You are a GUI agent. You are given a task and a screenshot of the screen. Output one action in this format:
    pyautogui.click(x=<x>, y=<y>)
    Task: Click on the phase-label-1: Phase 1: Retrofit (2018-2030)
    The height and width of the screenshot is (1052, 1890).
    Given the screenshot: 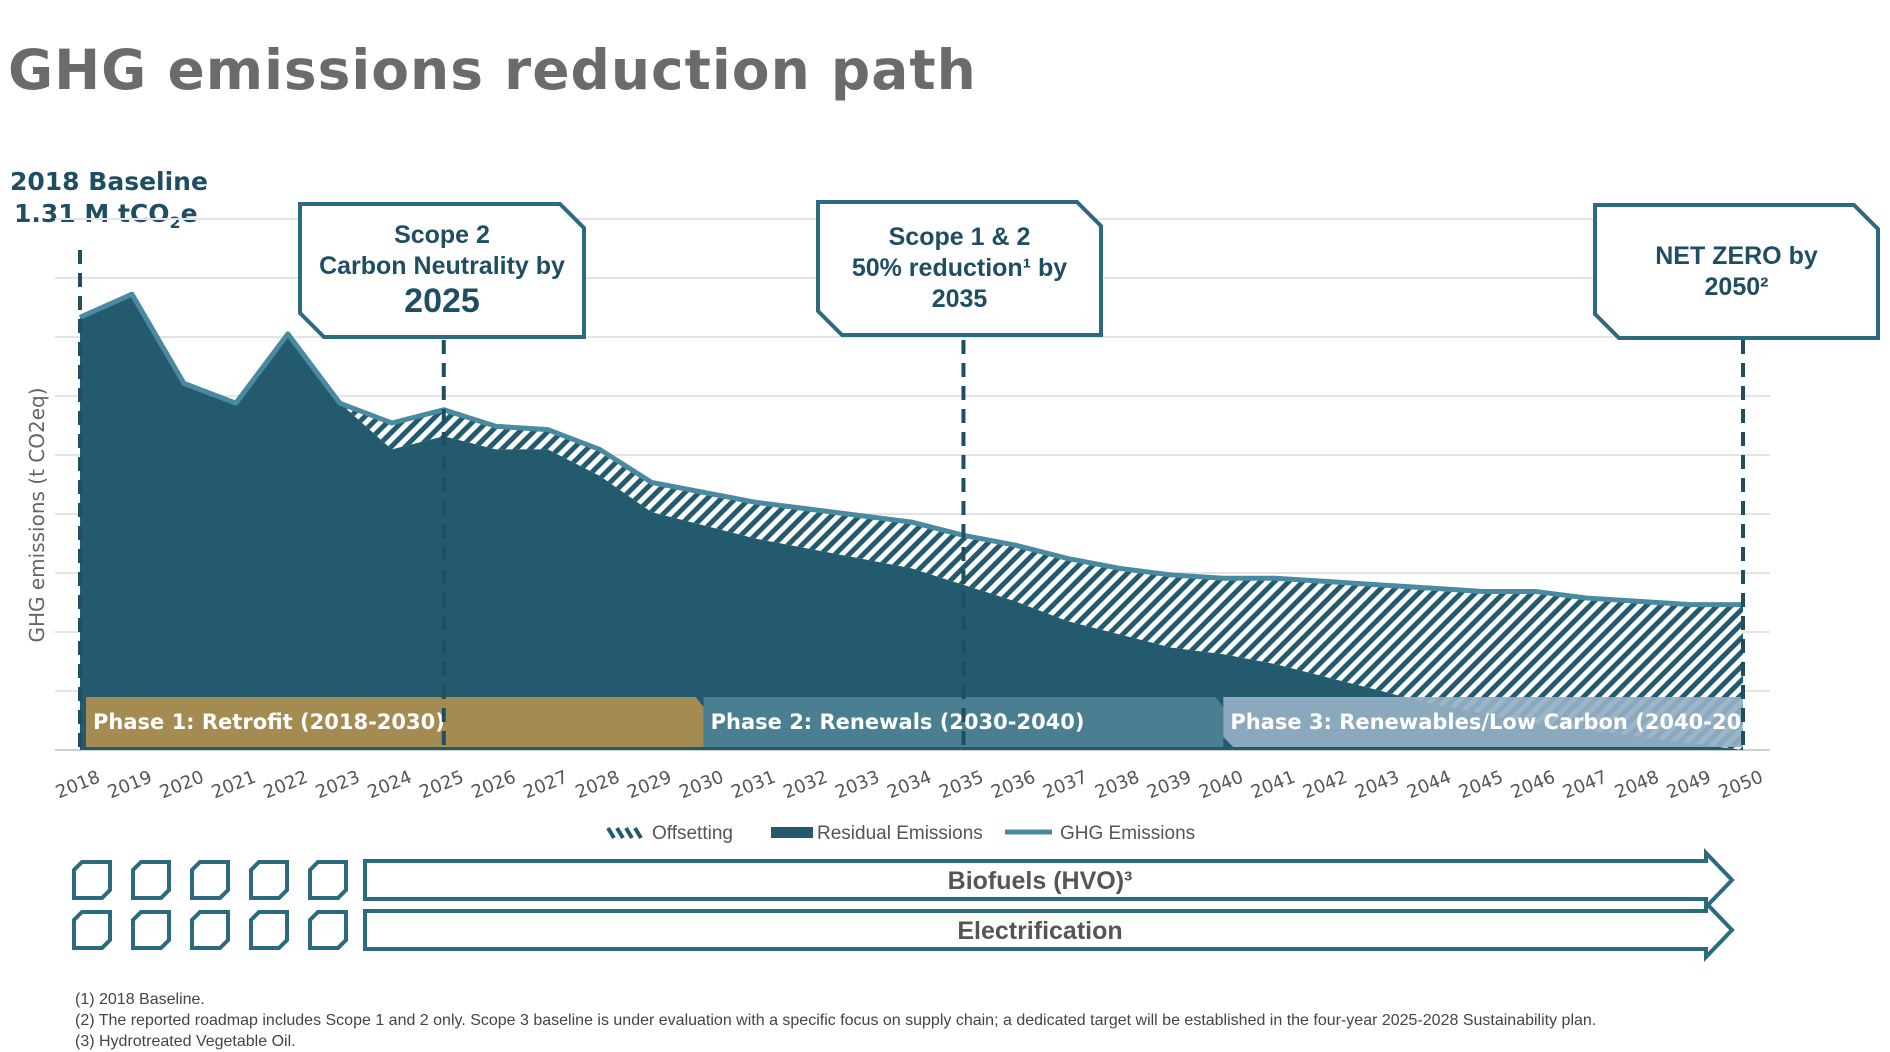 What is the action you would take?
    pyautogui.click(x=269, y=722)
    